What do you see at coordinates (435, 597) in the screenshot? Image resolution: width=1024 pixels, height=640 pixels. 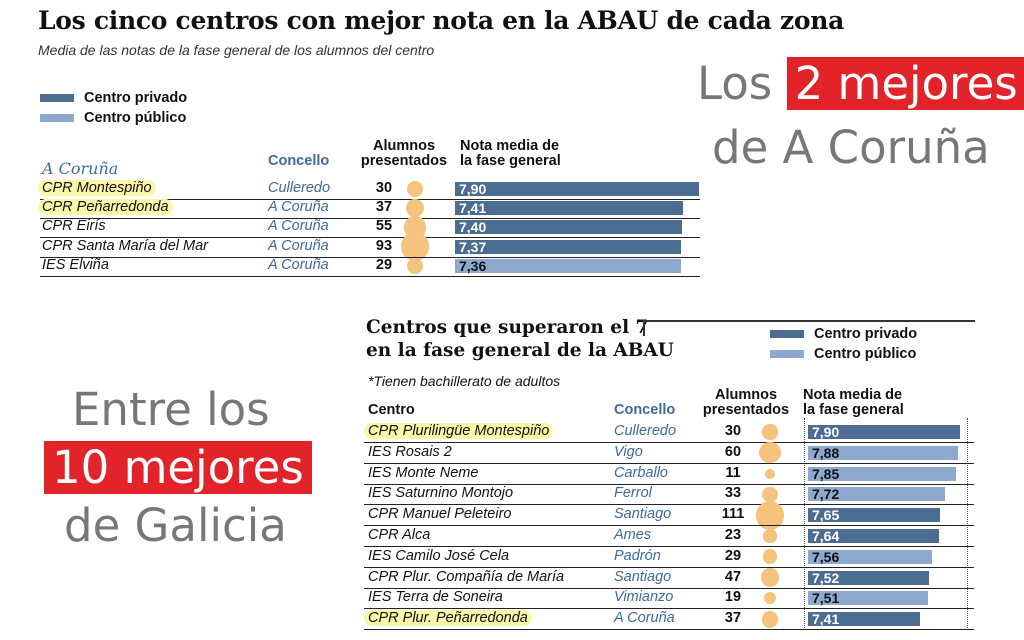 I see `row-centro-name: IES Terra de Soneira` at bounding box center [435, 597].